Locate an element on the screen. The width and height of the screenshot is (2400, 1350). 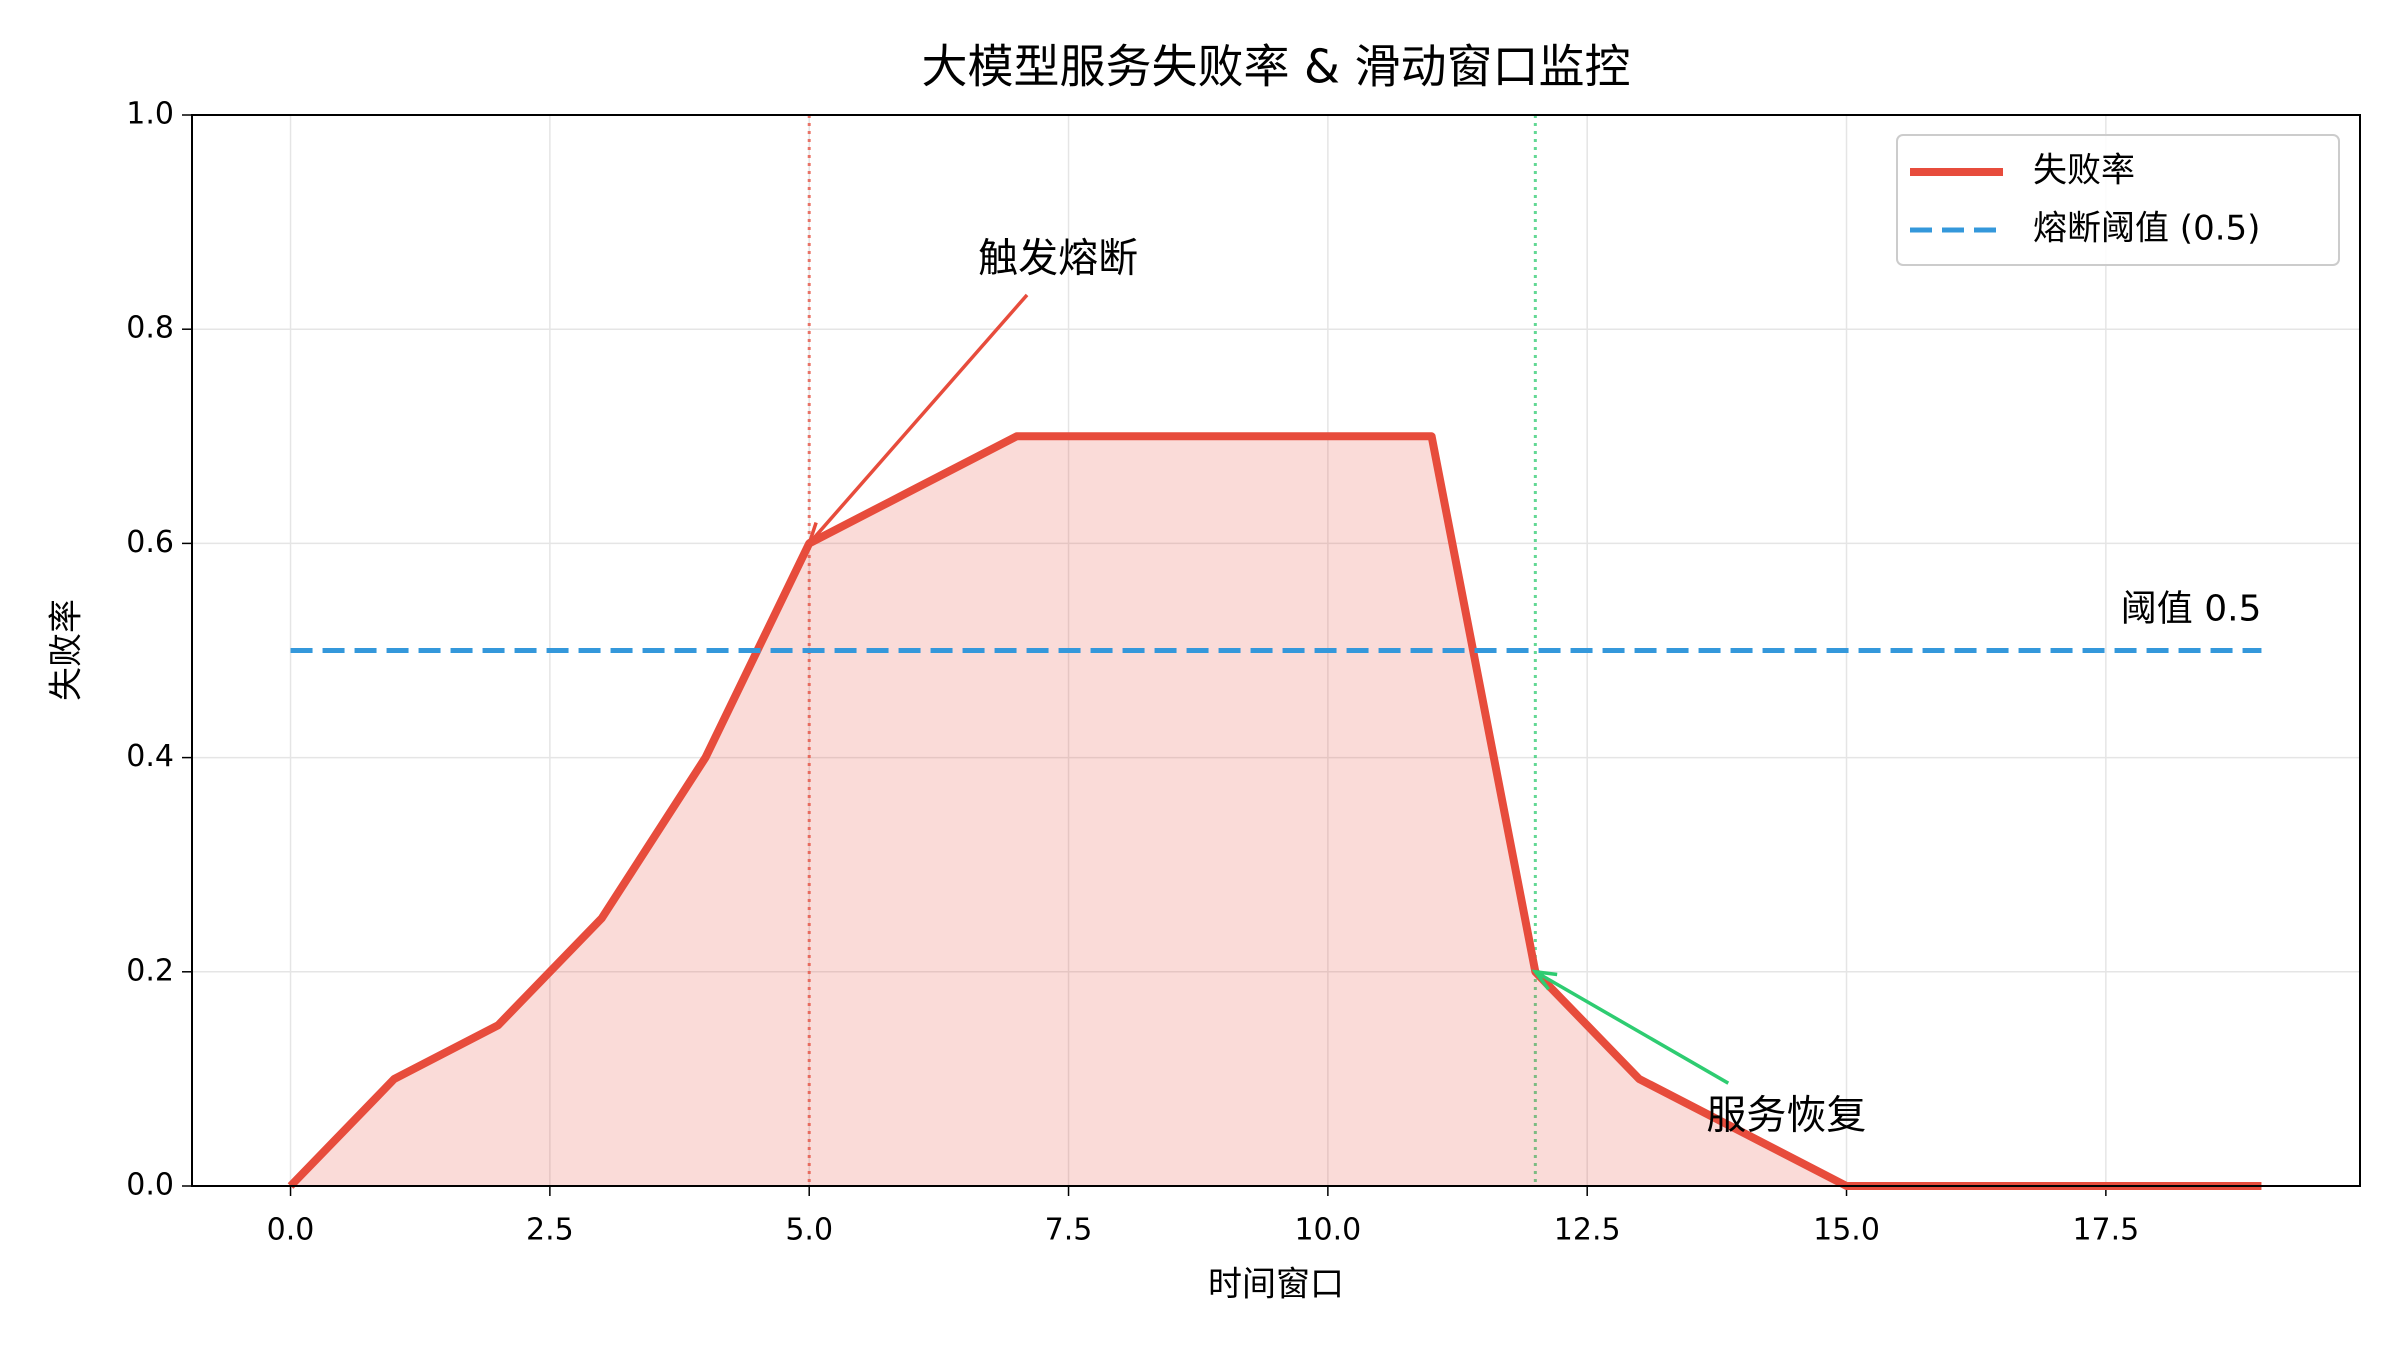
y-tick-label: 1.0 is located at coordinates (150, 114).